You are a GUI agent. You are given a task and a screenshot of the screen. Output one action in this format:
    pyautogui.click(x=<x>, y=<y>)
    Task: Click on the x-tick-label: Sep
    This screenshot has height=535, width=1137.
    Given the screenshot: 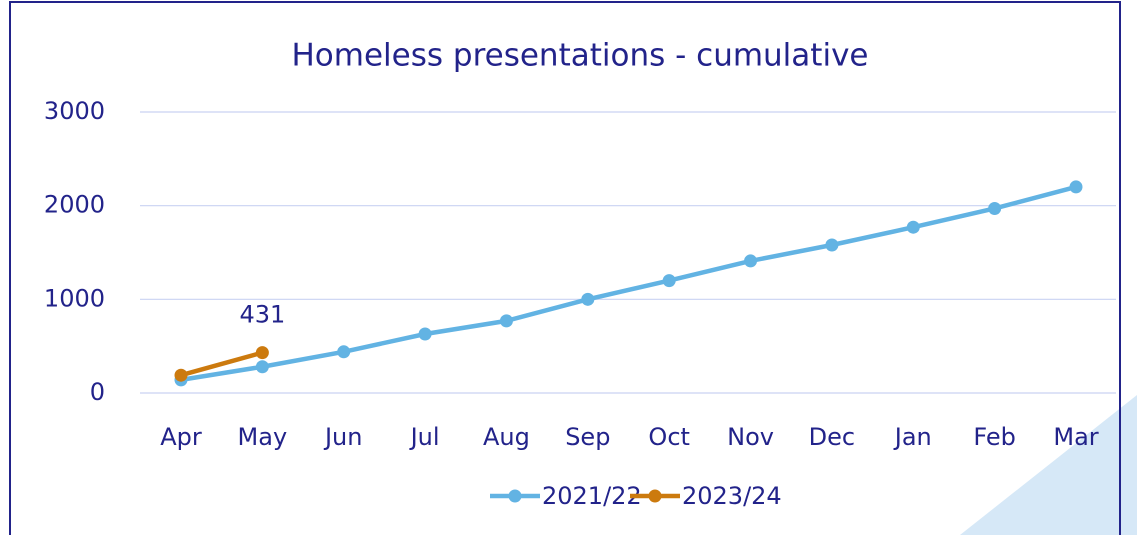 What is the action you would take?
    pyautogui.click(x=587, y=437)
    